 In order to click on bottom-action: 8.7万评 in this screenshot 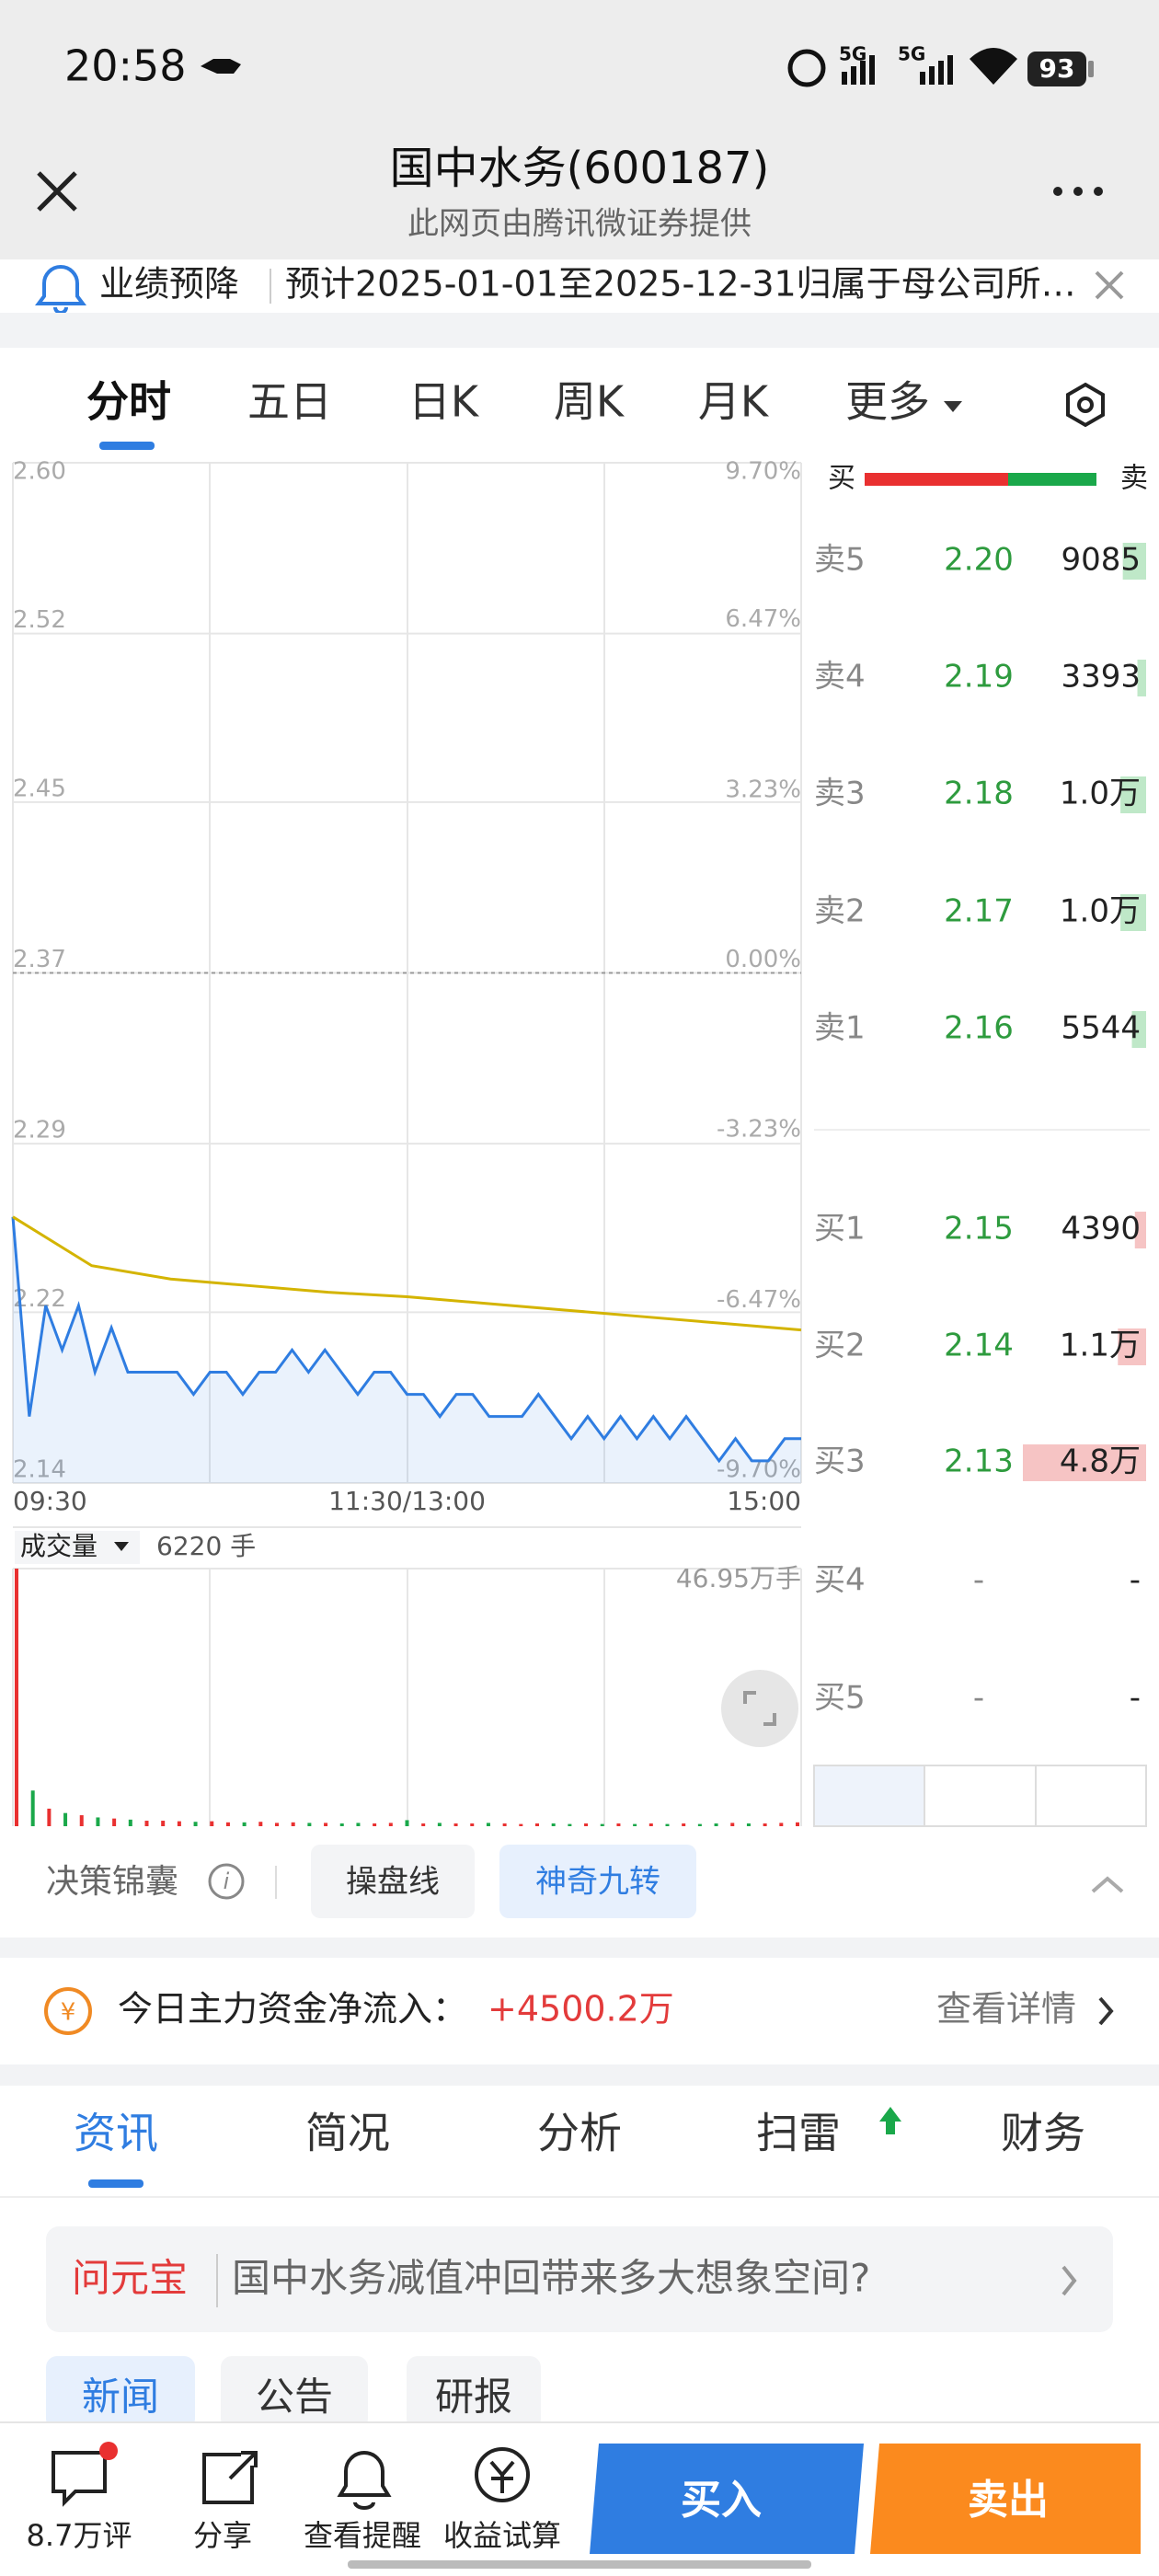, I will do `click(79, 2535)`.